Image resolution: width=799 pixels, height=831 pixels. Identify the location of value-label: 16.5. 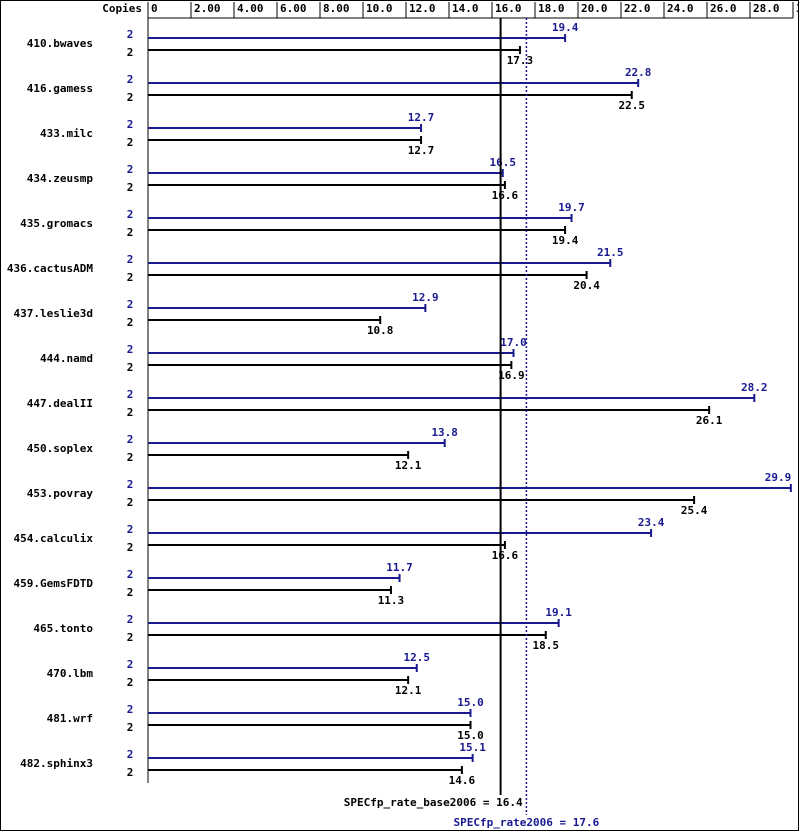
(503, 162).